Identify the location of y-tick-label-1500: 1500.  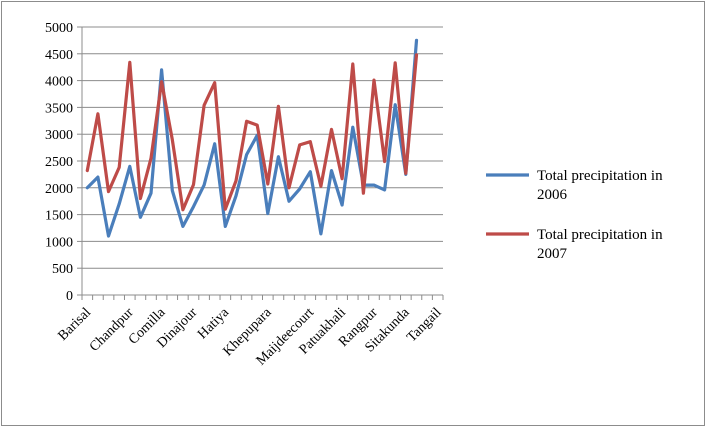
(59, 216).